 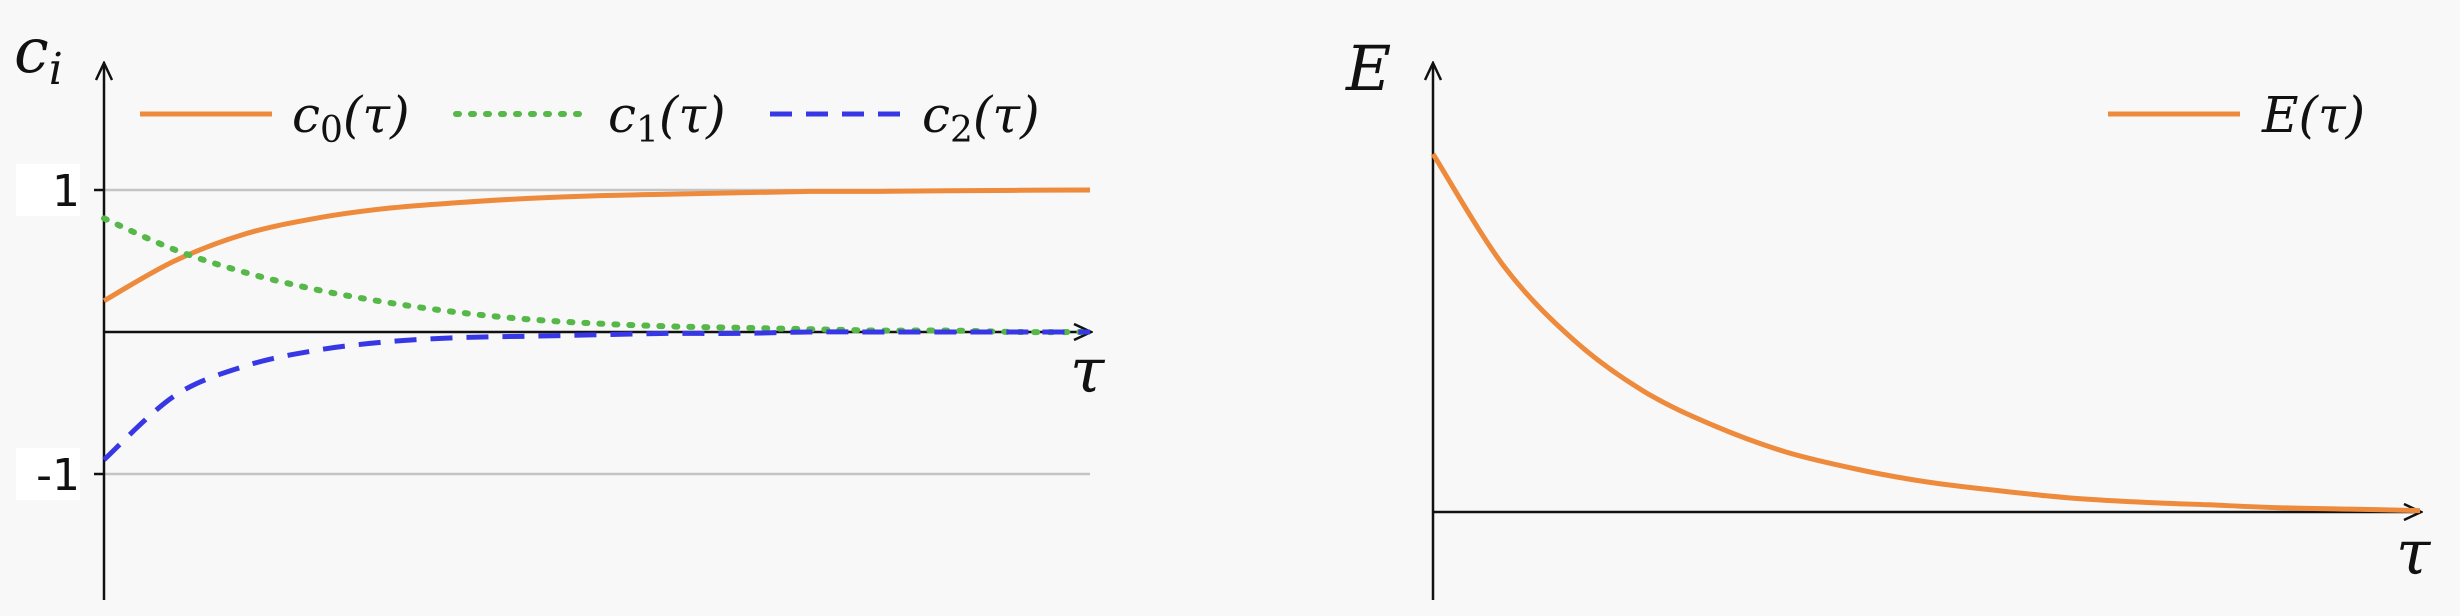 I want to click on series-line-c2, so click(x=596, y=395).